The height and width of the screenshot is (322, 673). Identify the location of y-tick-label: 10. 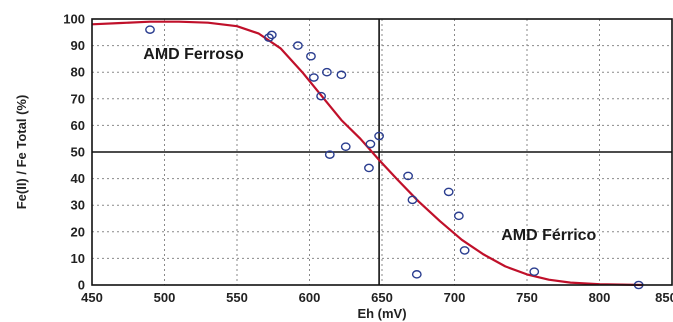
(78, 258).